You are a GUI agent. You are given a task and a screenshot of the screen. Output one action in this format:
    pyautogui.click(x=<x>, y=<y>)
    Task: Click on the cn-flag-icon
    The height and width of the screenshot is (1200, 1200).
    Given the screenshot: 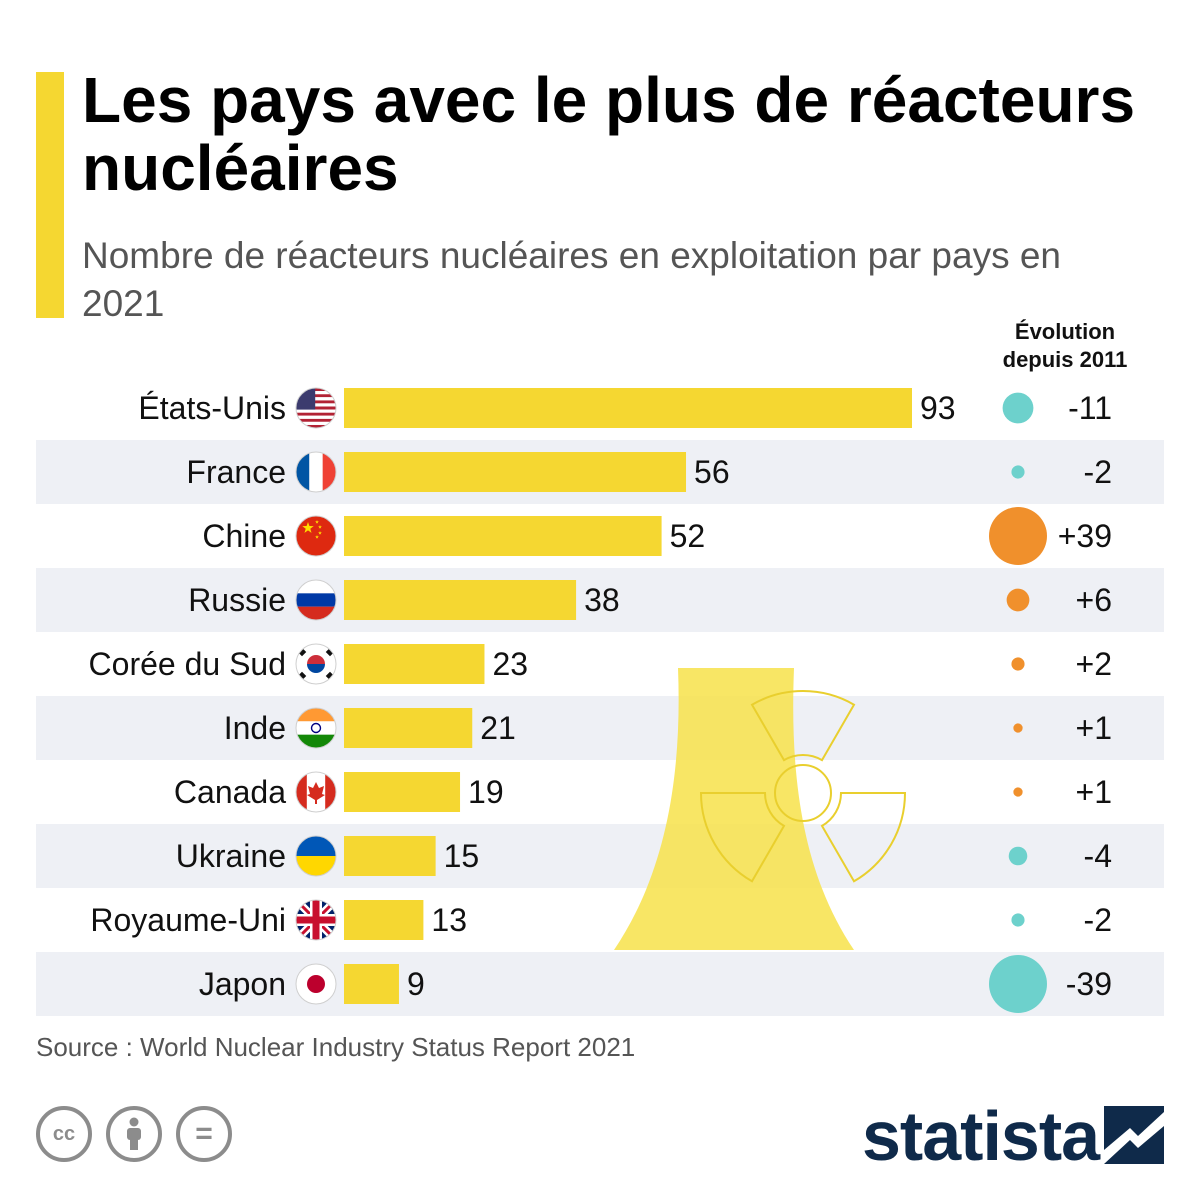 What is the action you would take?
    pyautogui.click(x=316, y=536)
    